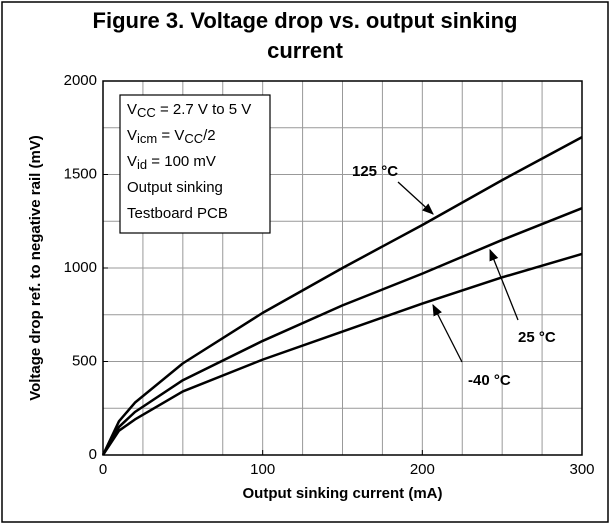 The height and width of the screenshot is (525, 611). What do you see at coordinates (181, 161) in the screenshot?
I see `note-segment: = 100 mV` at bounding box center [181, 161].